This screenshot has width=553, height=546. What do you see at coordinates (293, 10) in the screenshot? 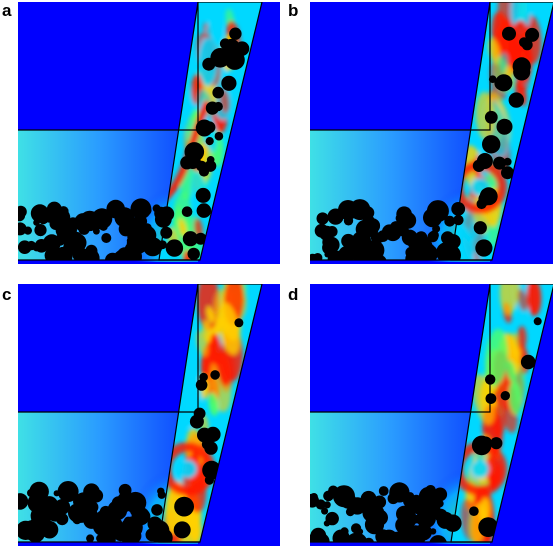
I see `panel-label-b: b` at bounding box center [293, 10].